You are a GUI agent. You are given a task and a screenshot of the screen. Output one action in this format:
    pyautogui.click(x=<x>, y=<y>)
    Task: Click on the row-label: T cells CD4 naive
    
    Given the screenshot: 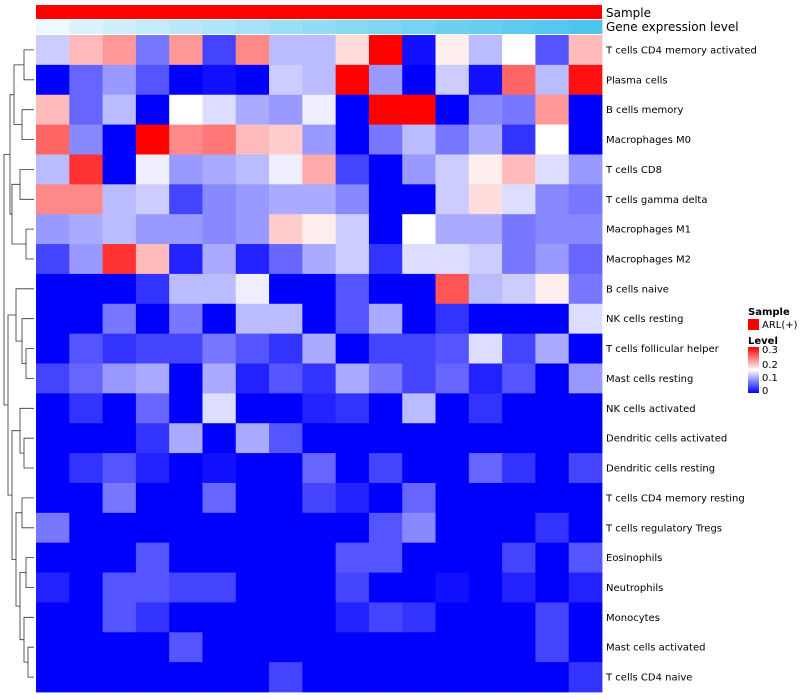 What is the action you would take?
    pyautogui.click(x=648, y=678)
    